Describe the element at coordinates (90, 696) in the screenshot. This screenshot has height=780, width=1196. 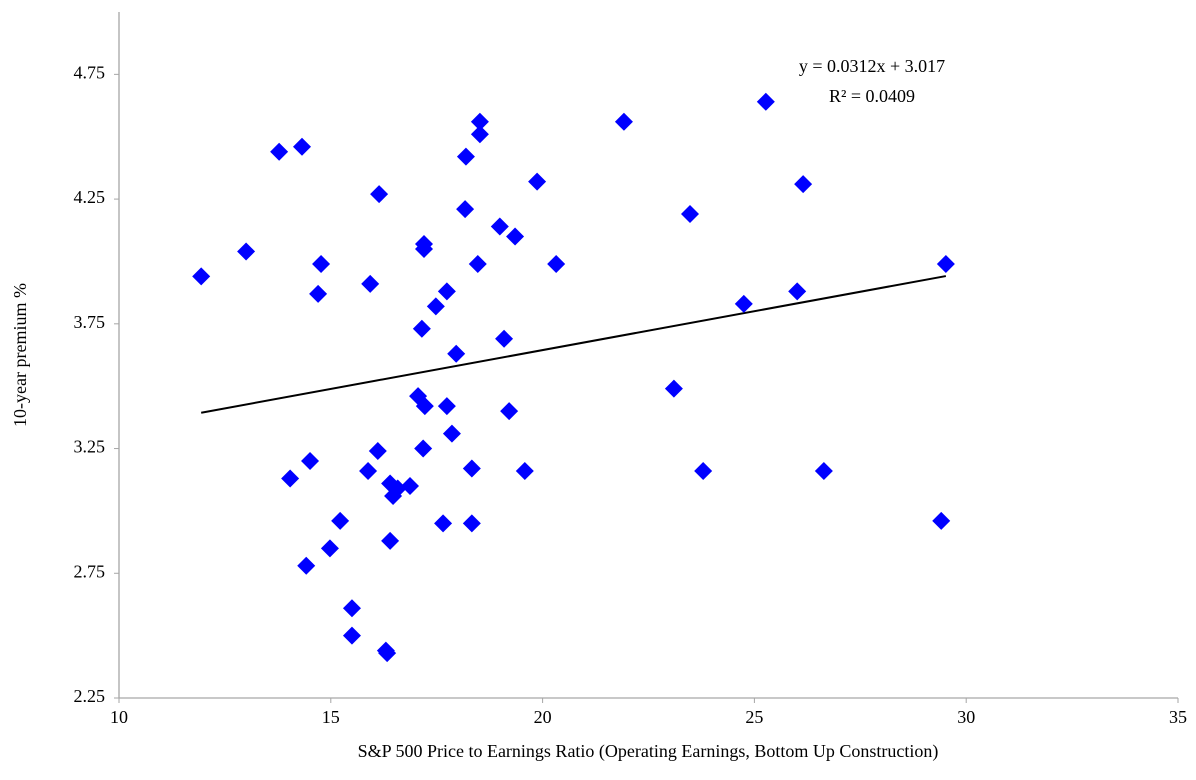
I see `y-tick-label: 2.25` at that location.